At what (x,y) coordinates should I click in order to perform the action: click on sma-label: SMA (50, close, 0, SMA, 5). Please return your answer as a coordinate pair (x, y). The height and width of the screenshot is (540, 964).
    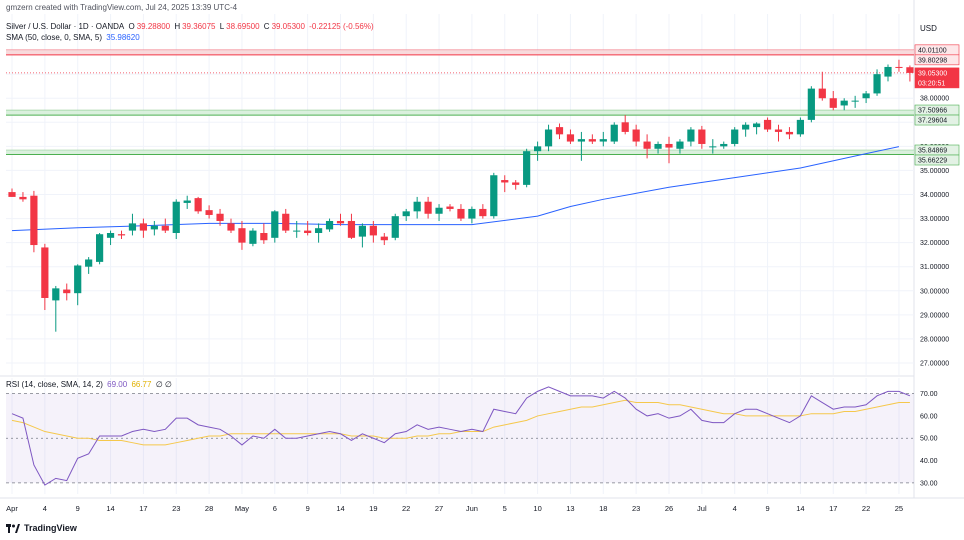
    Looking at the image, I should click on (54, 37).